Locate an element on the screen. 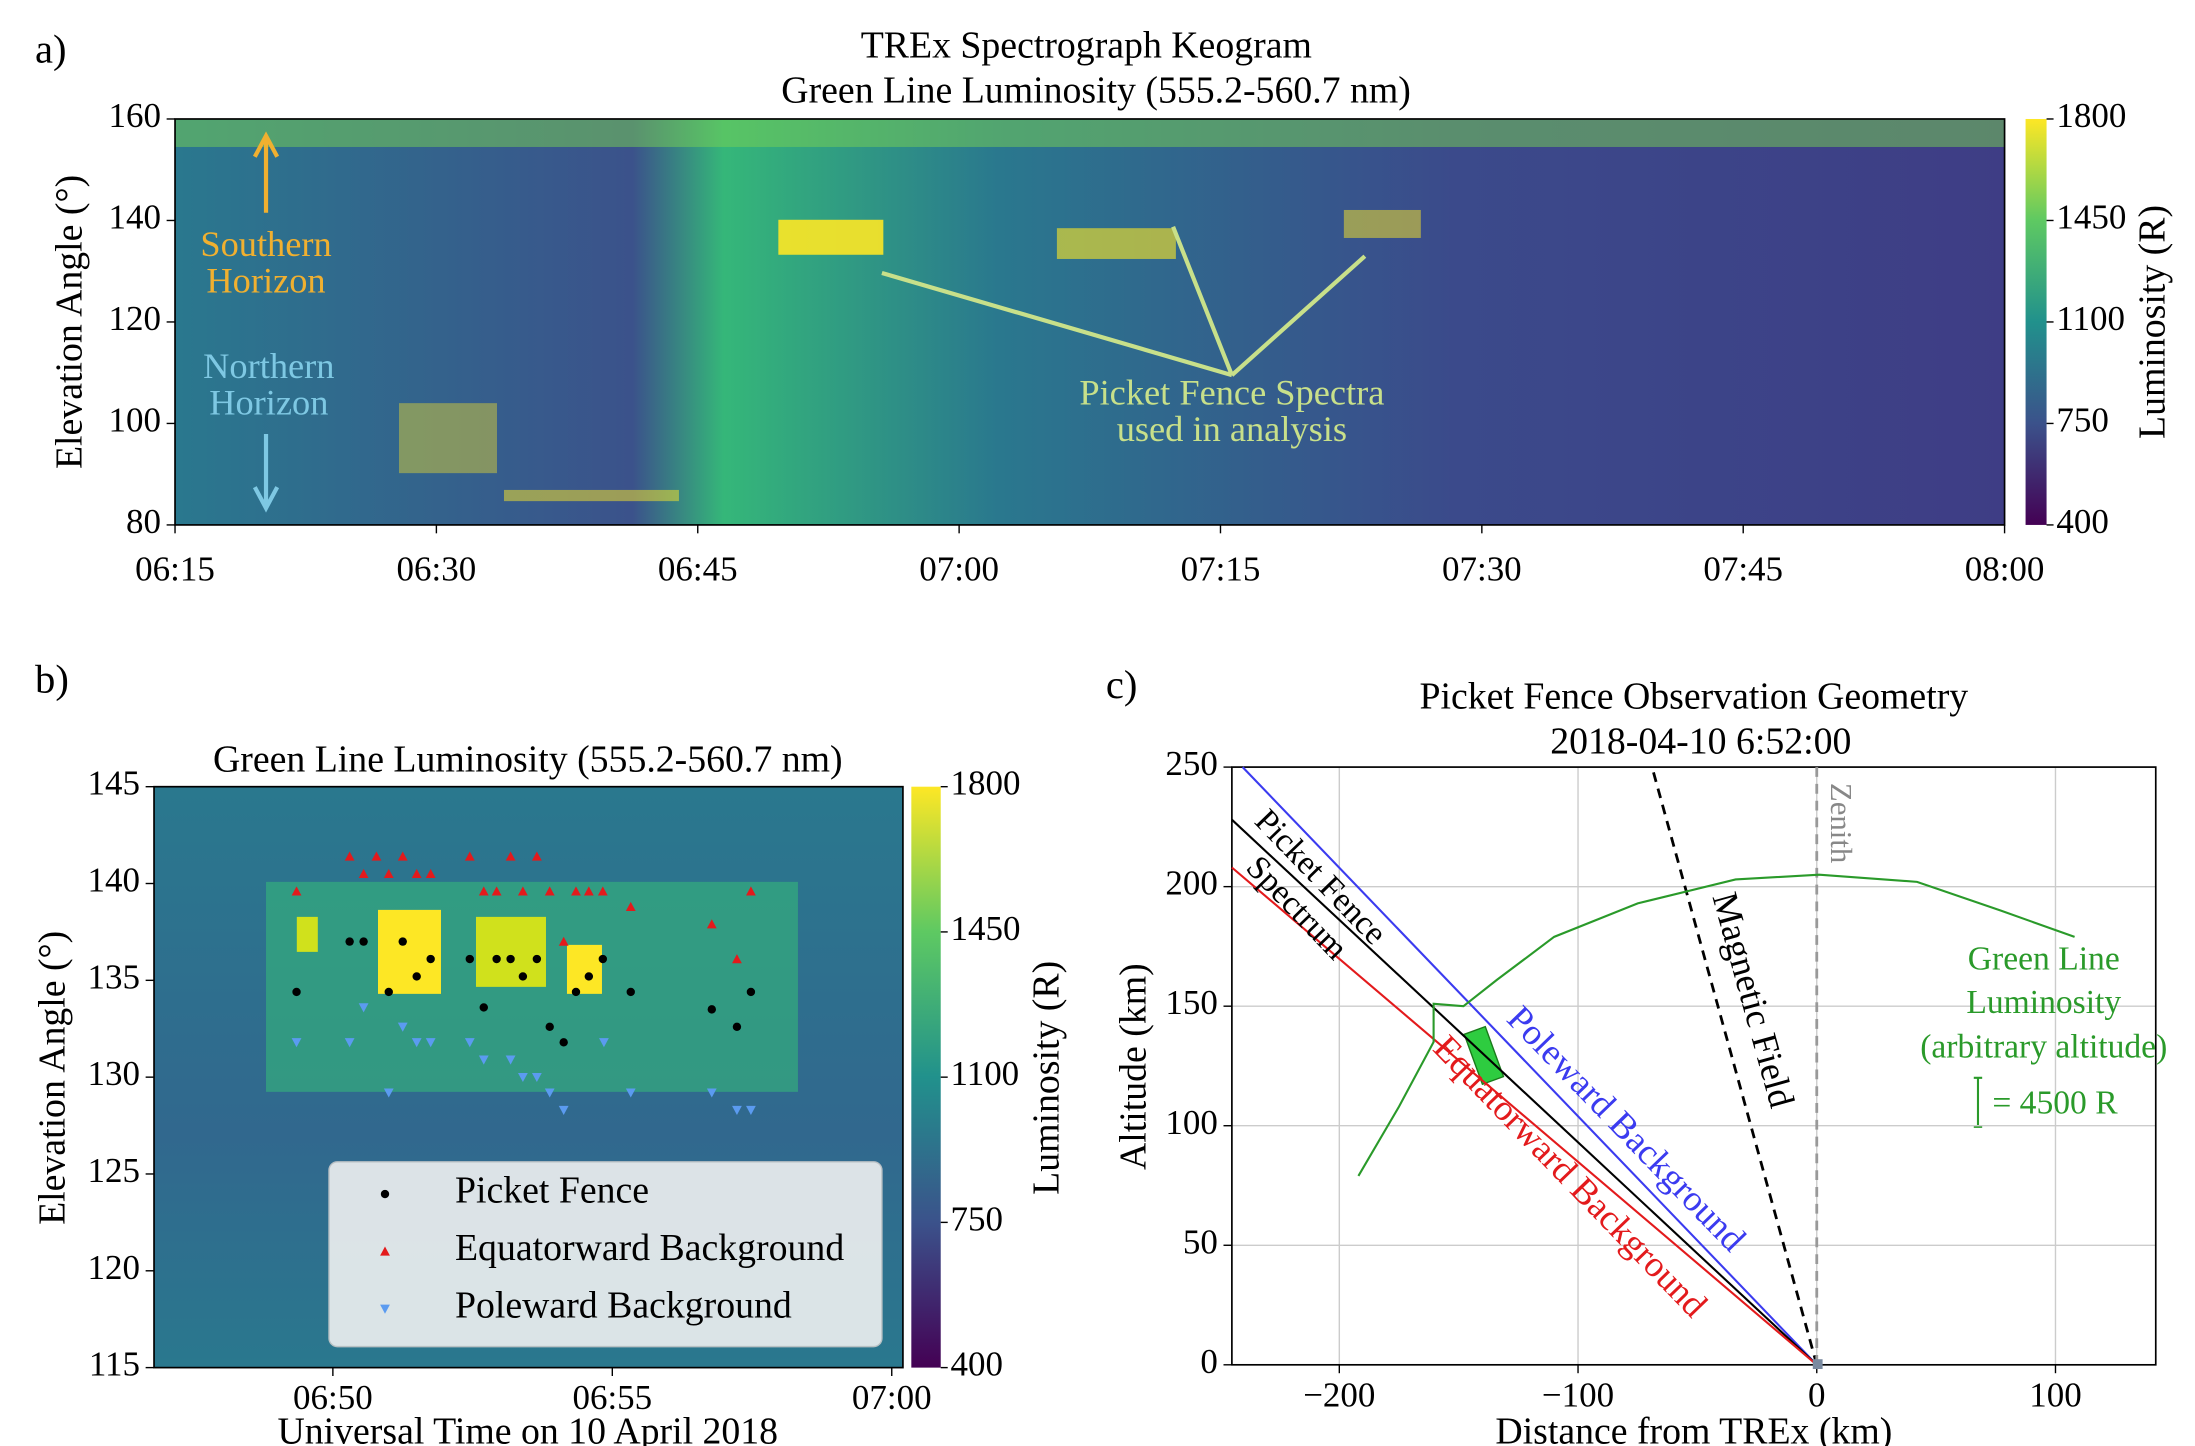  panel-label: c) is located at coordinates (1122, 684).